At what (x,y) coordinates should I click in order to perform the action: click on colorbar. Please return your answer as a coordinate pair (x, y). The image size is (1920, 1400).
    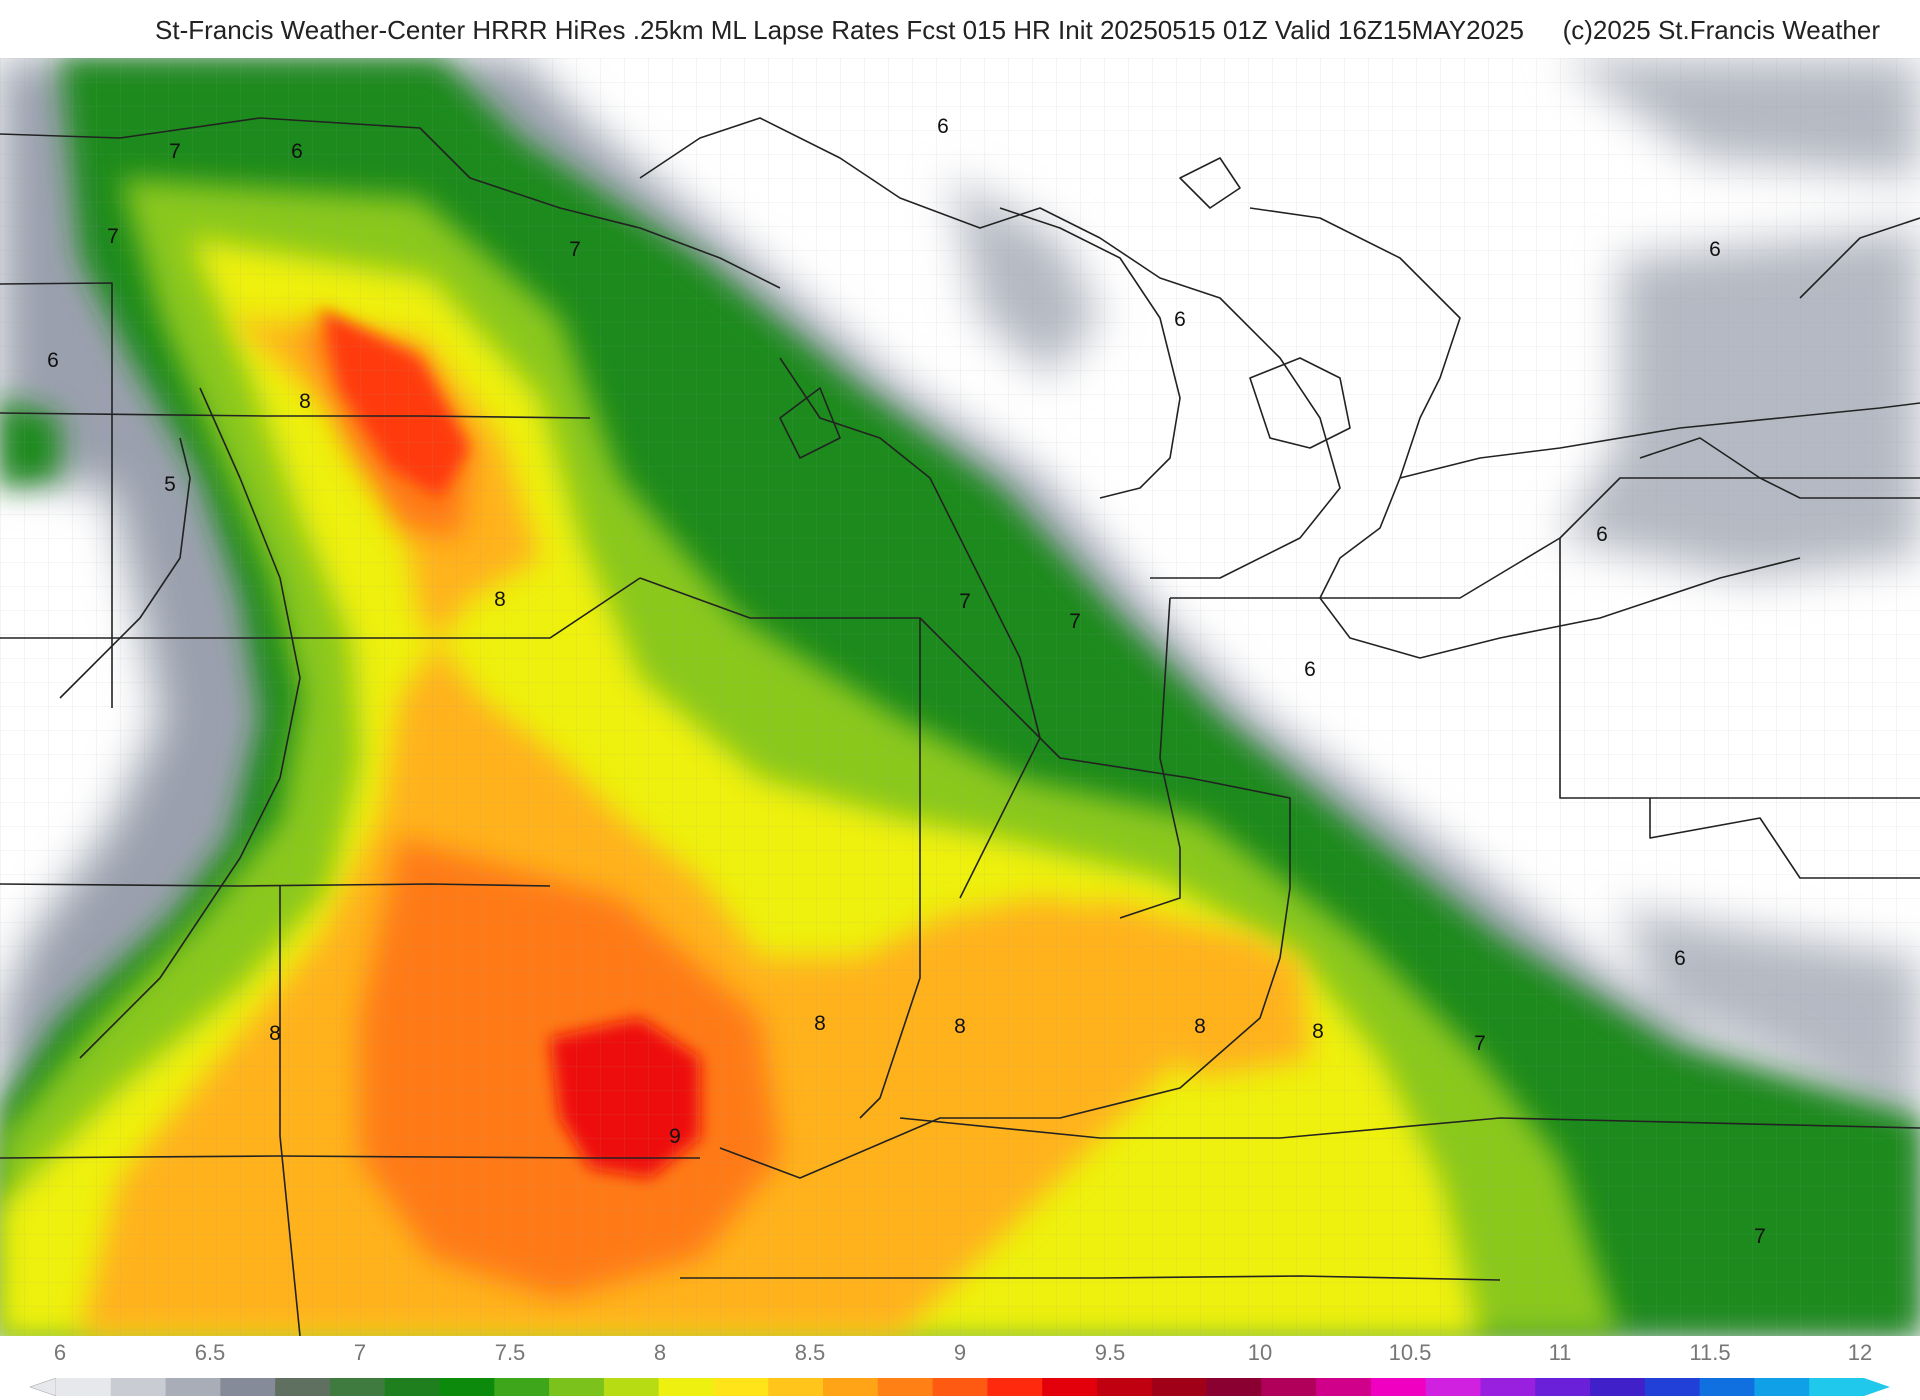
    Looking at the image, I should click on (960, 1387).